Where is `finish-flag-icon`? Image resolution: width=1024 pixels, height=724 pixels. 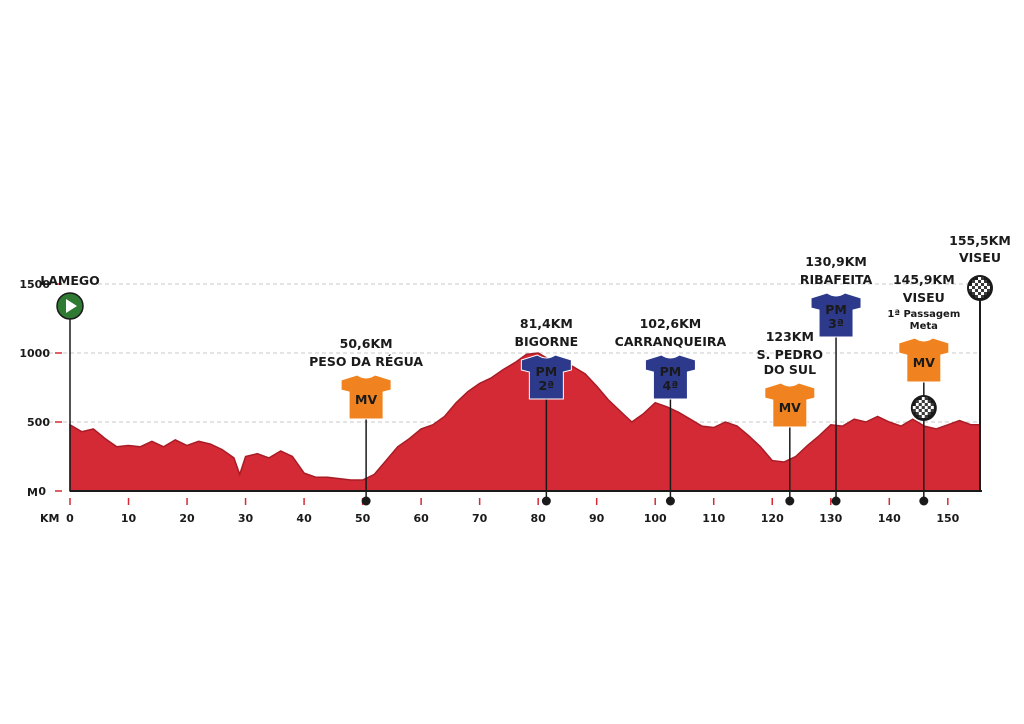 finish-flag-icon is located at coordinates (980, 288).